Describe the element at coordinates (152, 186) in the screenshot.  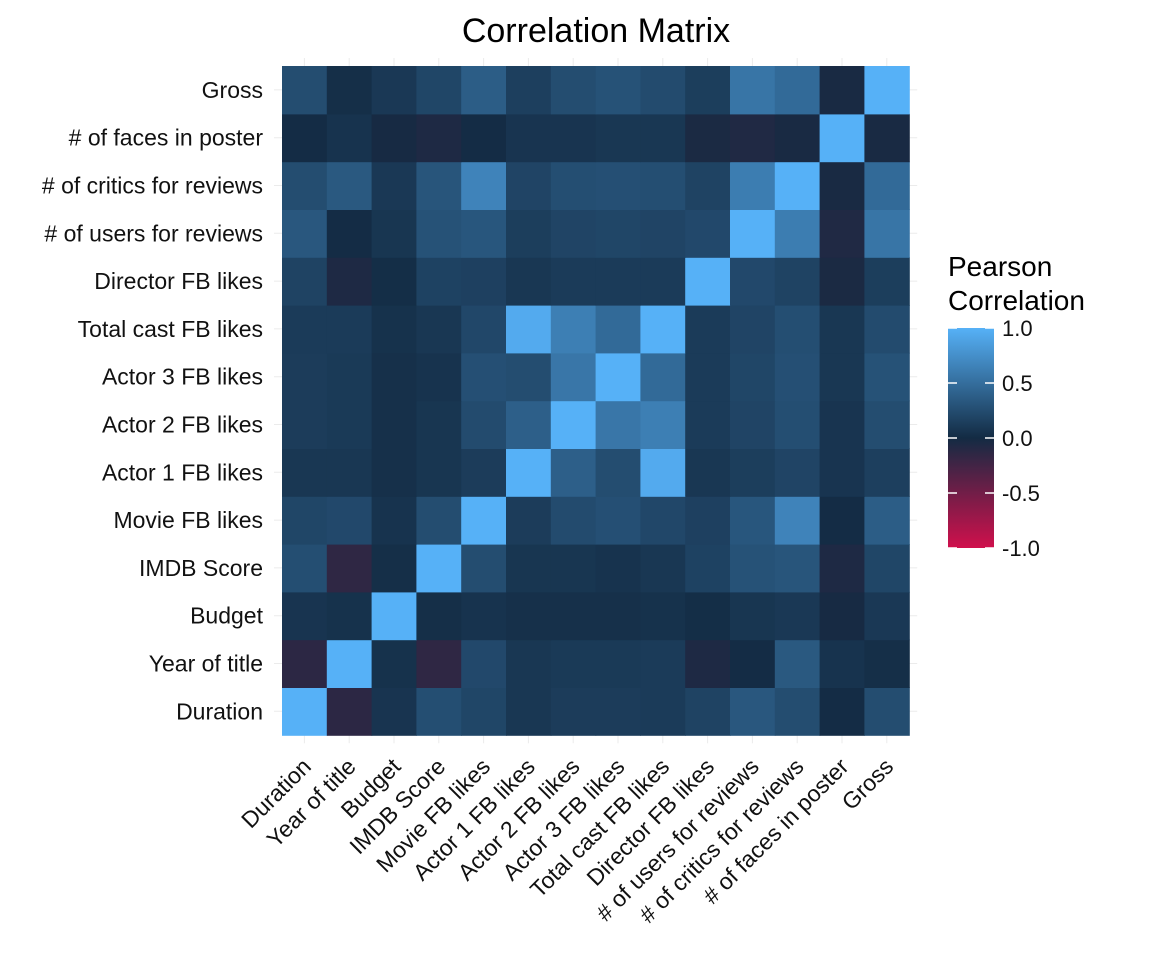
I see `y-tick-label: # of critics for reviews` at that location.